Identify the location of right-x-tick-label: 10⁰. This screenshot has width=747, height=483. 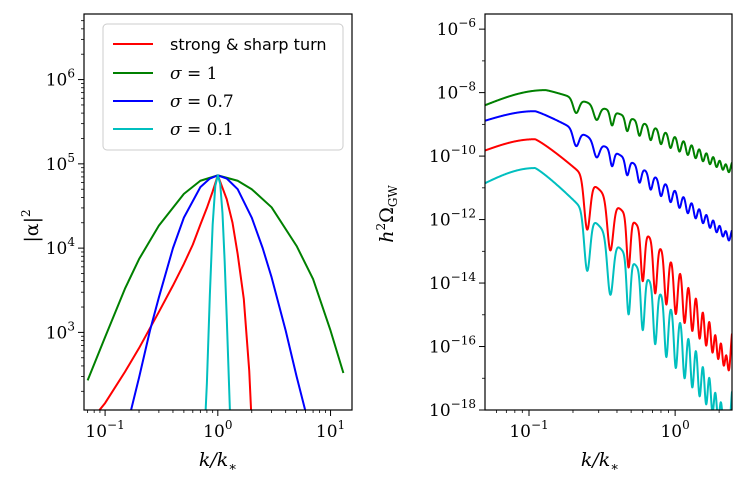
(674, 430).